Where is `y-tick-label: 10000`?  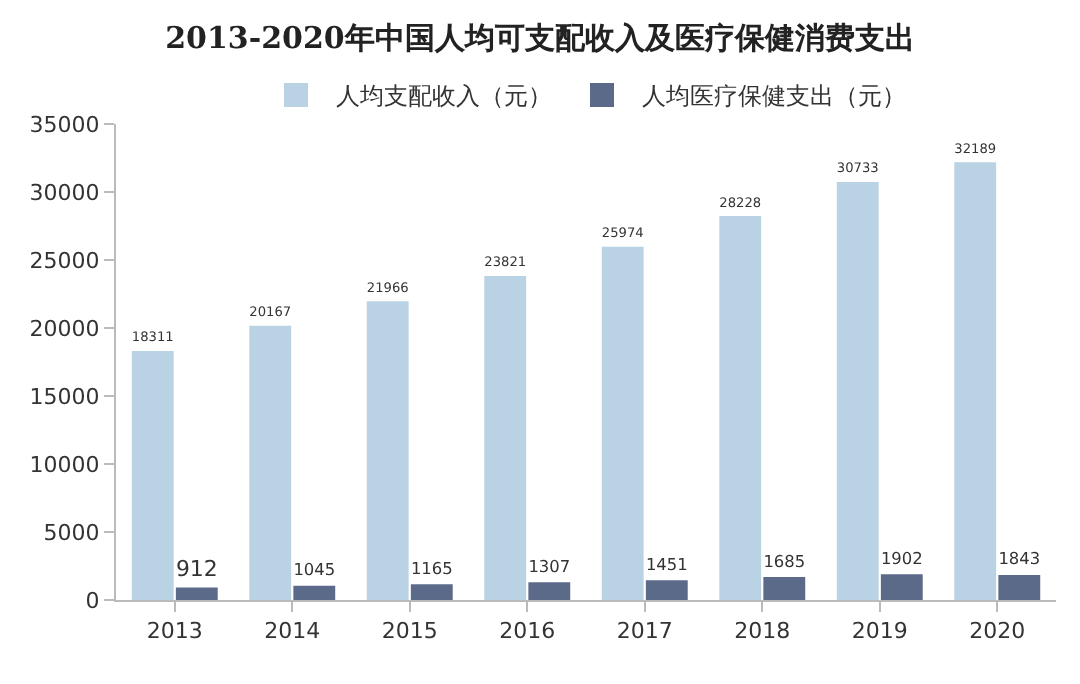
y-tick-label: 10000 is located at coordinates (64, 464).